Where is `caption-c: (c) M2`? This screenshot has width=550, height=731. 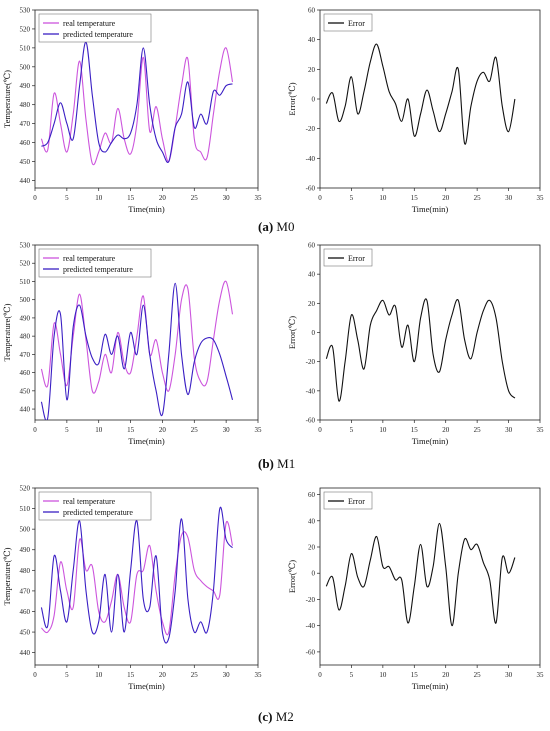 caption-c: (c) M2 is located at coordinates (276, 717).